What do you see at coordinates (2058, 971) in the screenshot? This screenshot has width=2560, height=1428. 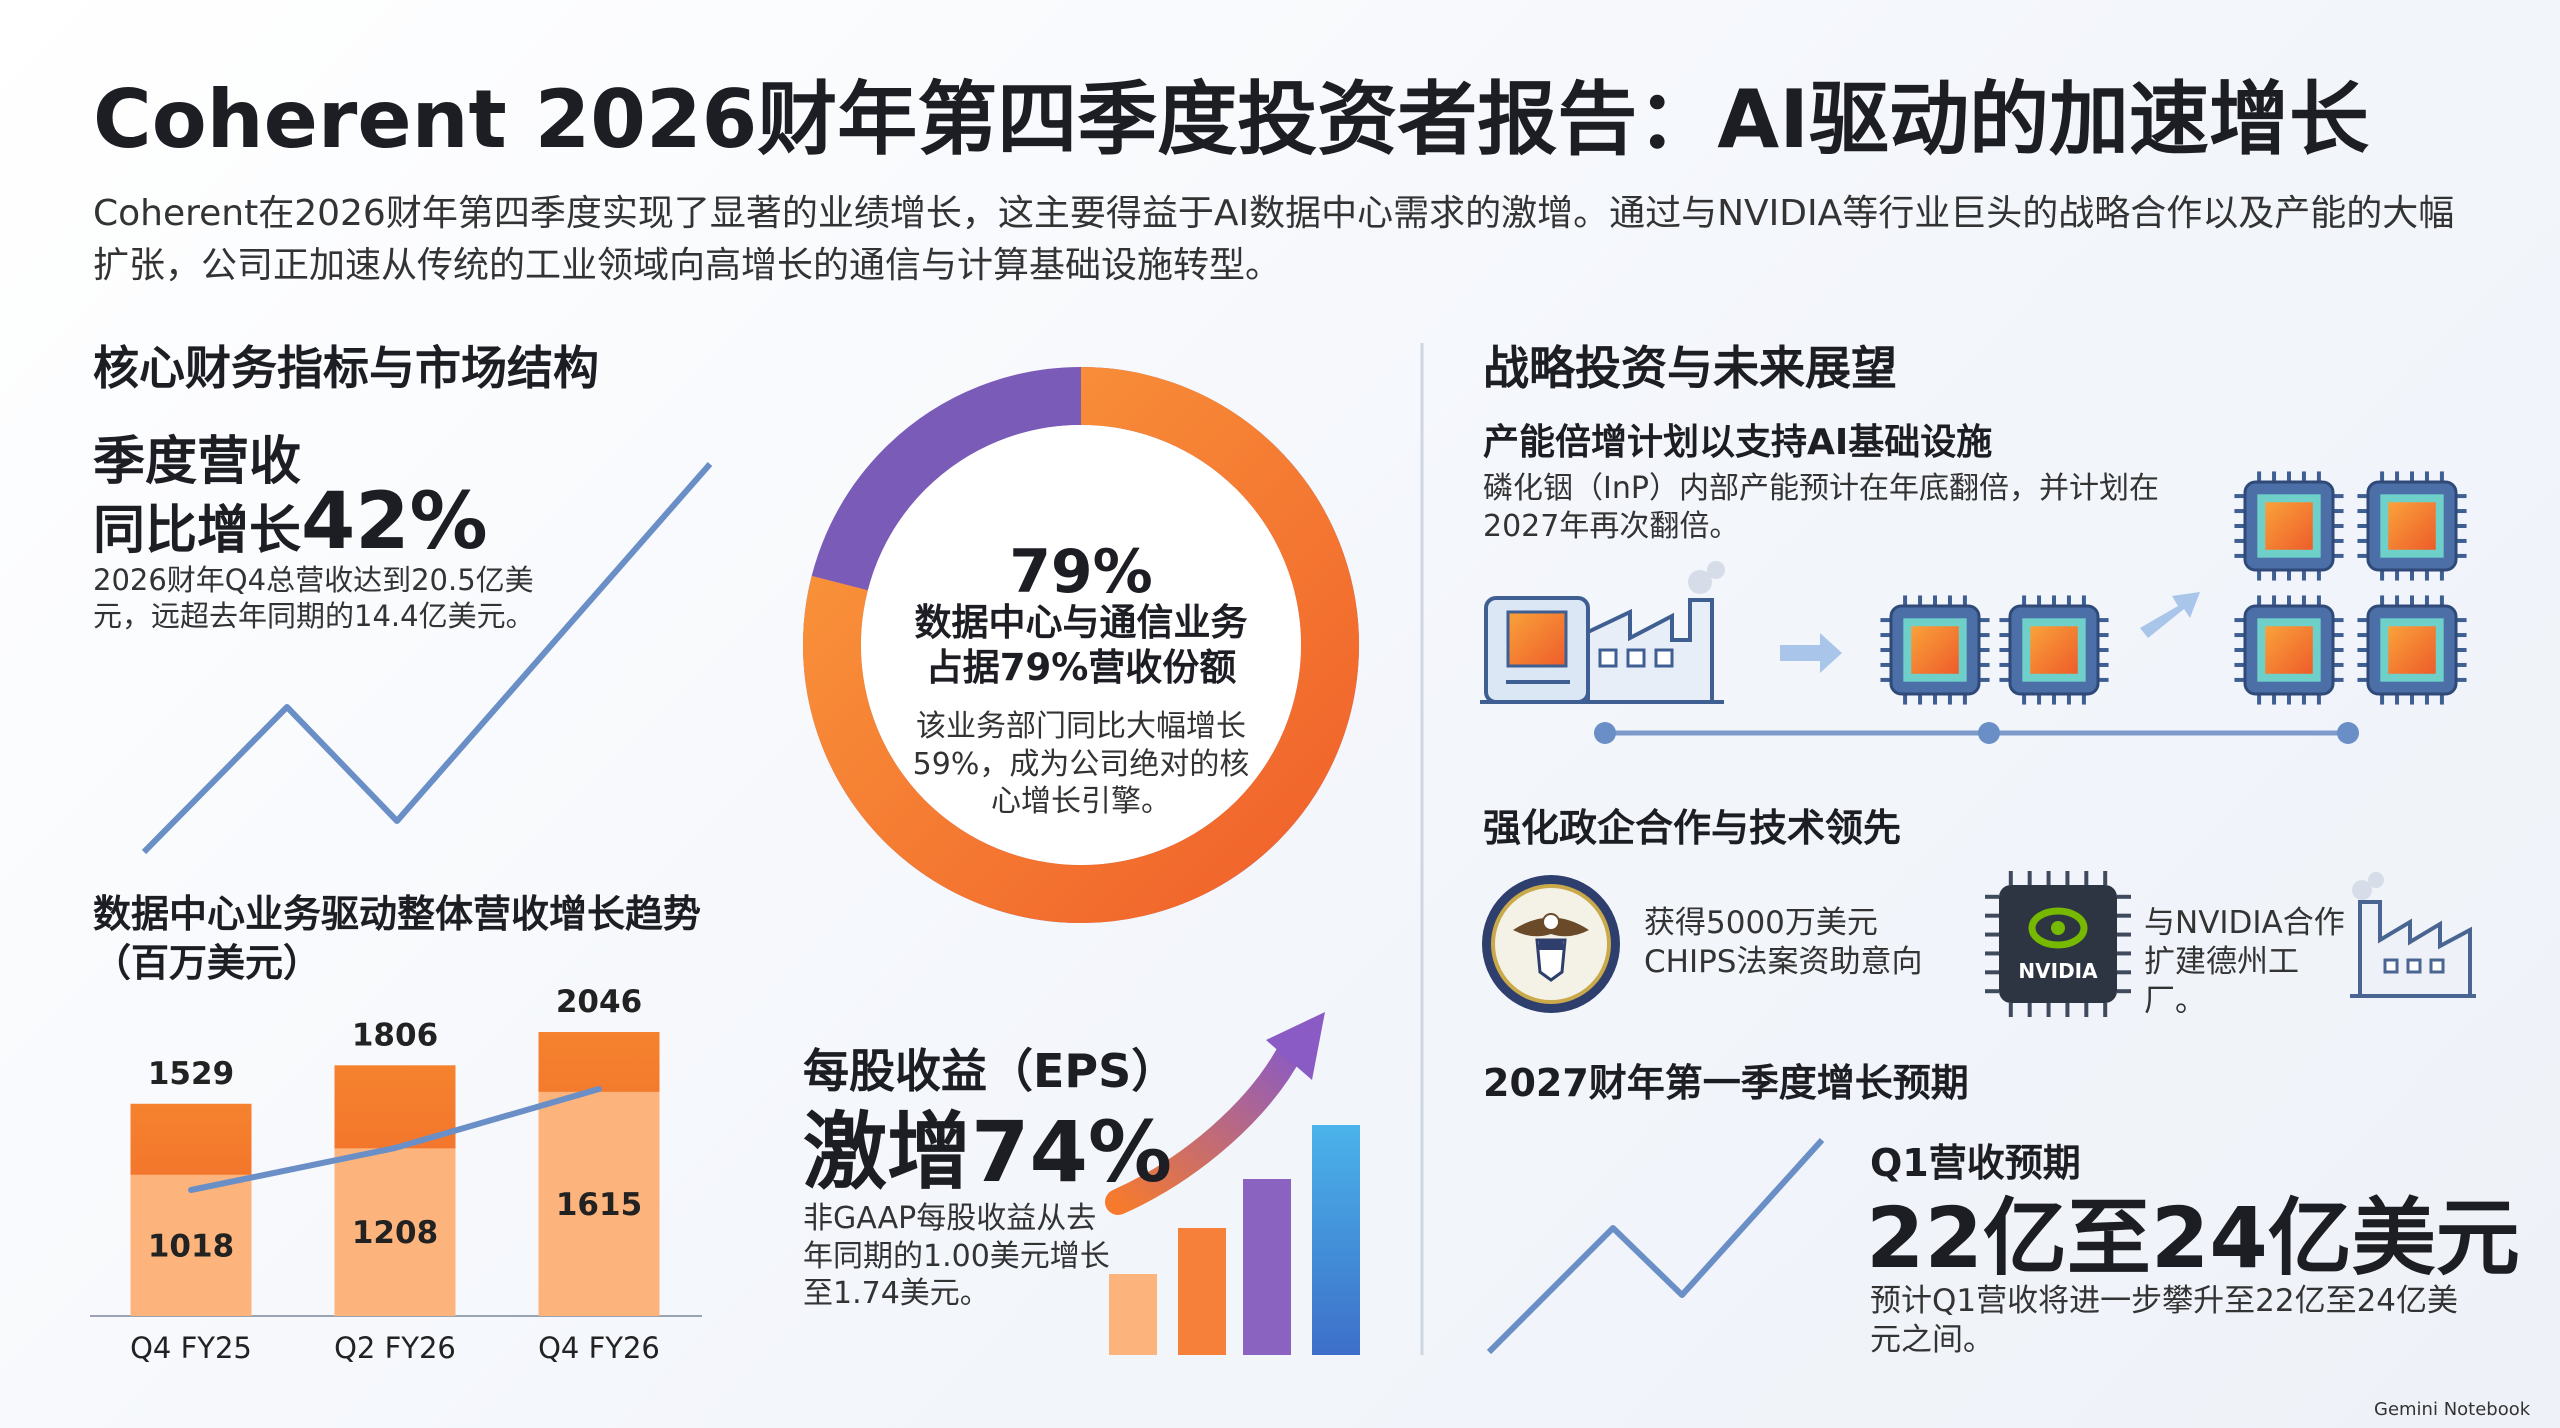 I see `nvidia-logo: NVIDIA` at bounding box center [2058, 971].